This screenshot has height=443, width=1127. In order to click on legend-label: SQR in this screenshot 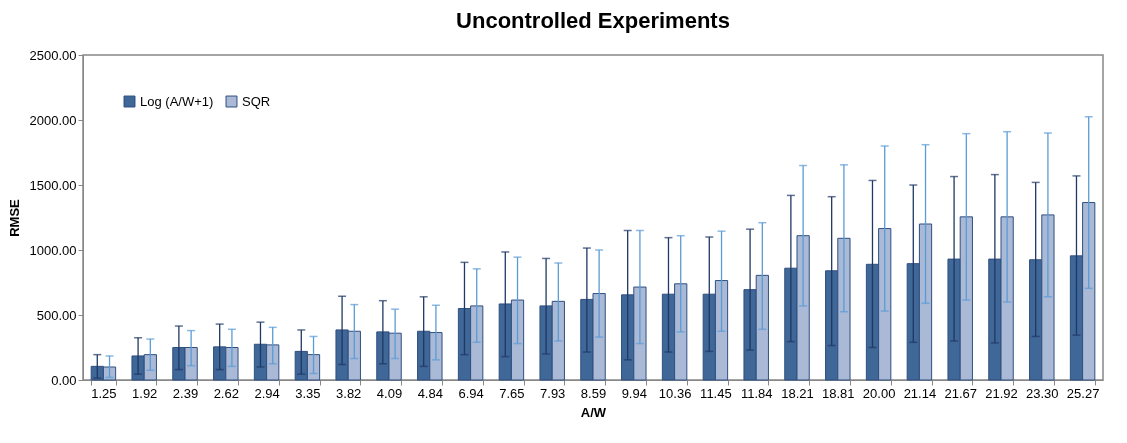, I will do `click(256, 101)`.